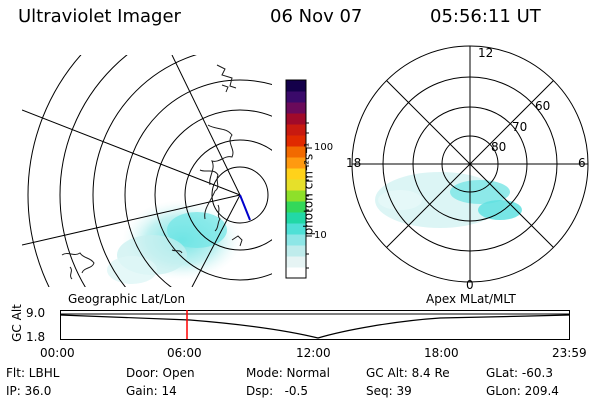 The height and width of the screenshot is (400, 600). What do you see at coordinates (184, 353) in the screenshot?
I see `timeline-xtick-06: 06:00` at bounding box center [184, 353].